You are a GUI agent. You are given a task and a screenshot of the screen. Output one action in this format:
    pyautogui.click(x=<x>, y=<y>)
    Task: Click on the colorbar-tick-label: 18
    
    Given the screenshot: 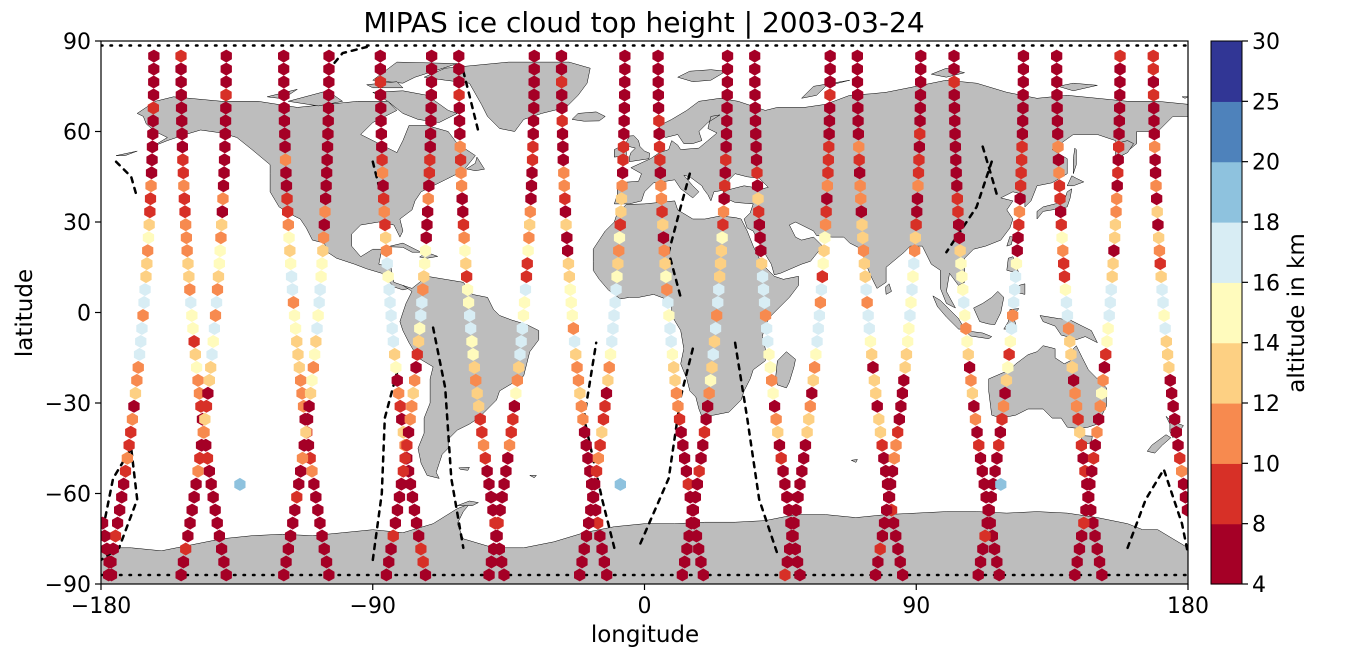 What is the action you would take?
    pyautogui.click(x=1266, y=223)
    